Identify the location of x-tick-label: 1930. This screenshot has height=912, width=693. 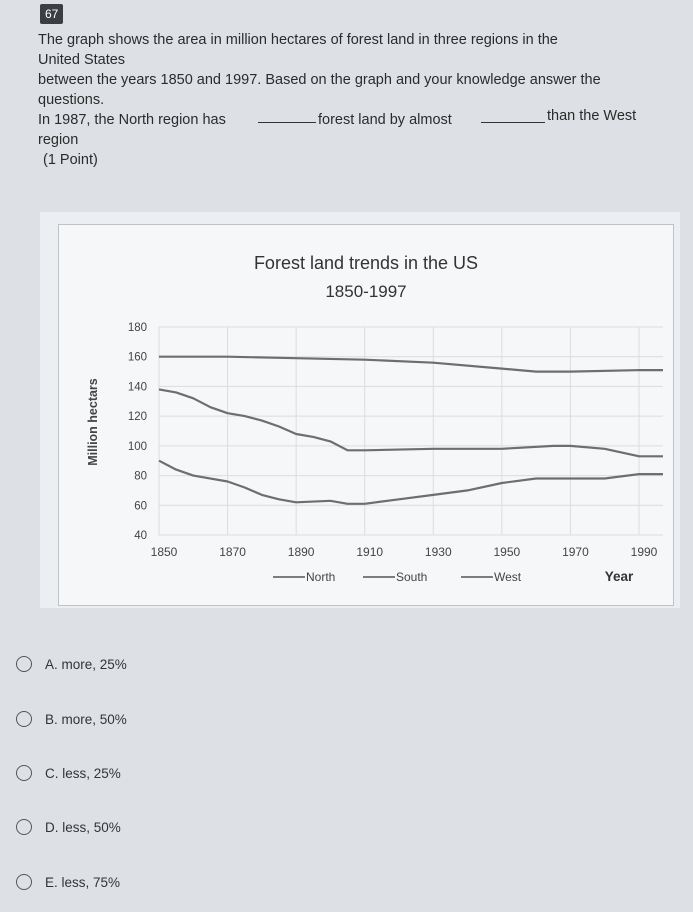
(438, 552).